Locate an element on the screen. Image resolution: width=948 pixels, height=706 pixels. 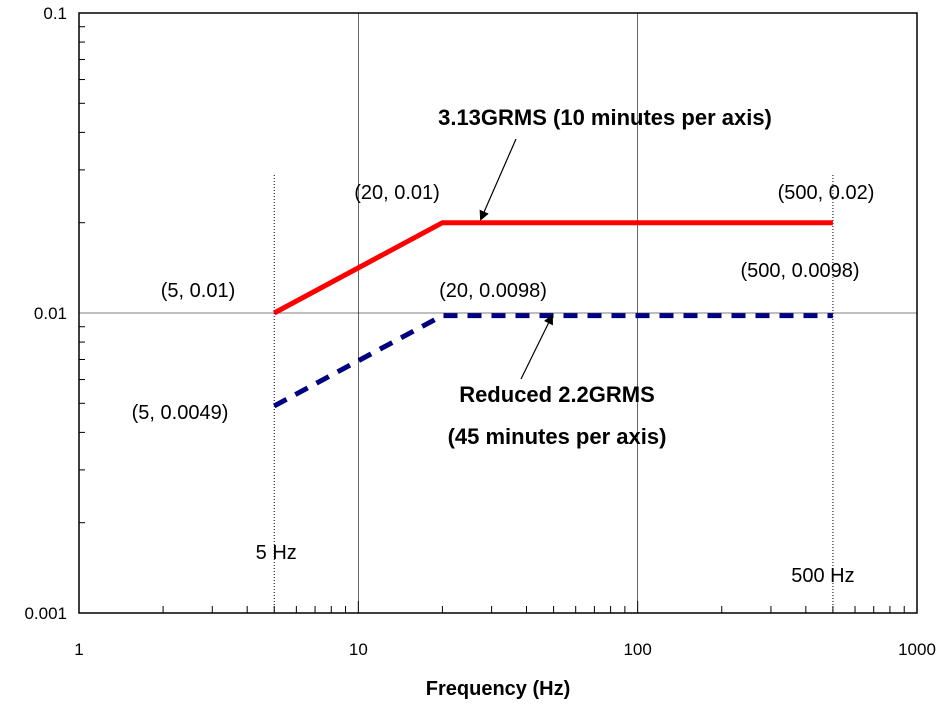
x-tick-label: 100 is located at coordinates (637, 649).